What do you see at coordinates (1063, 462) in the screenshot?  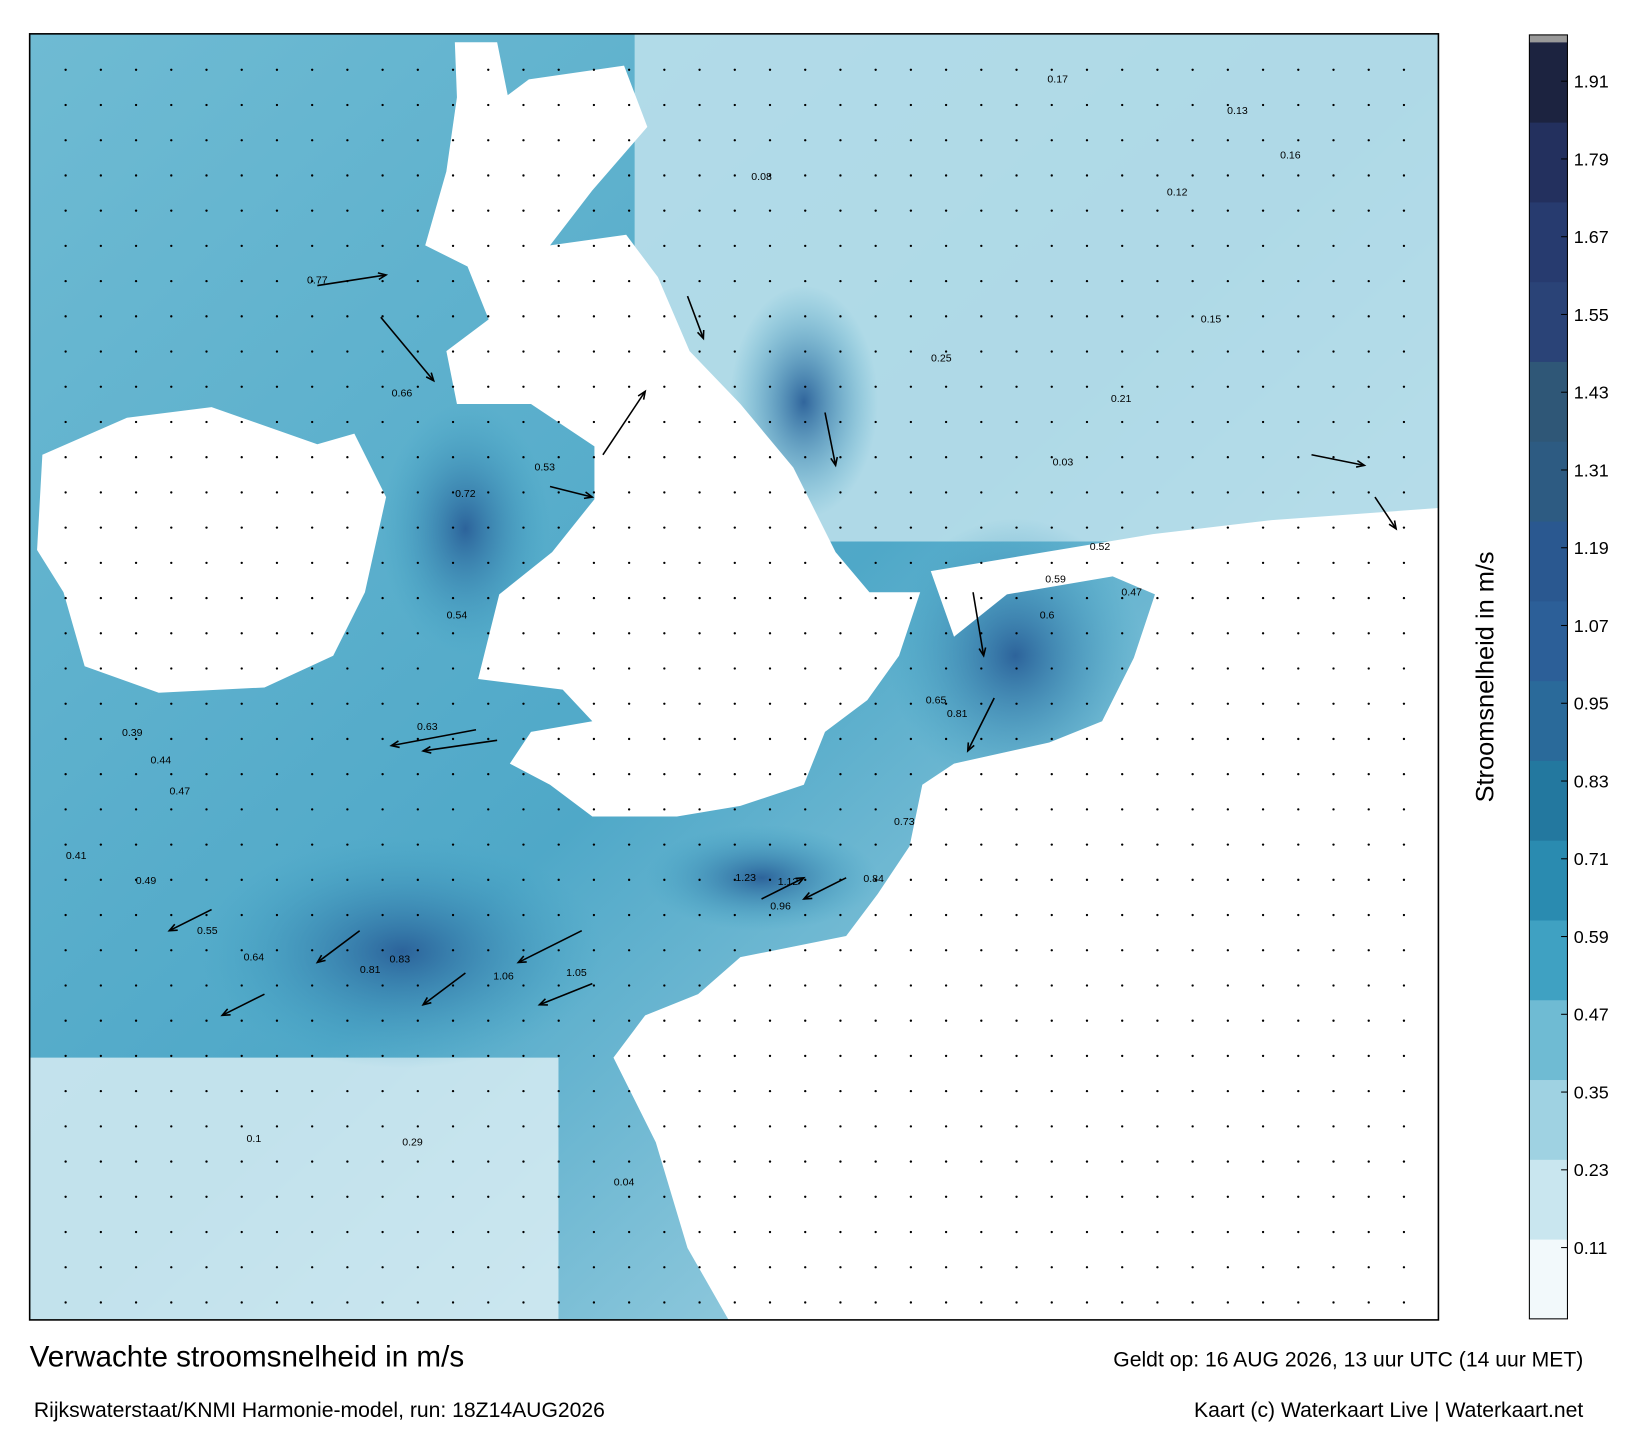 I see `speed-label: 0.03` at bounding box center [1063, 462].